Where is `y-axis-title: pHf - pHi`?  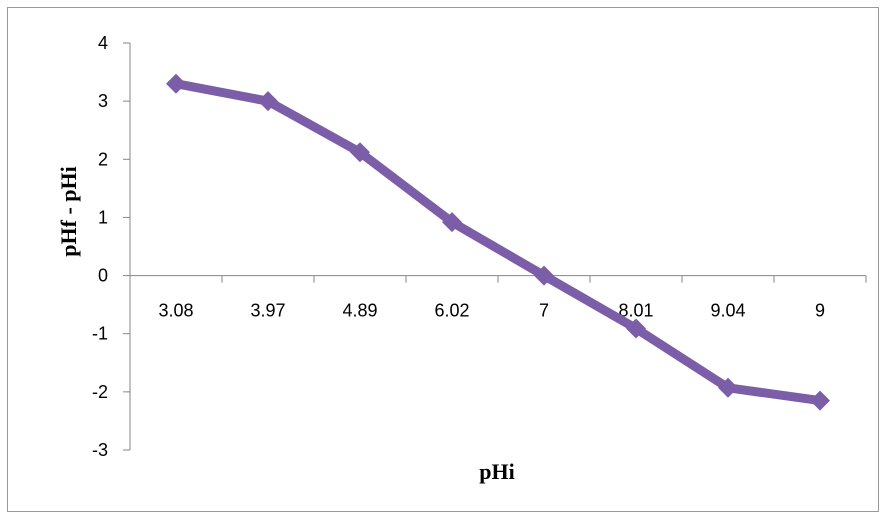
y-axis-title: pHf - pHi is located at coordinates (68, 211).